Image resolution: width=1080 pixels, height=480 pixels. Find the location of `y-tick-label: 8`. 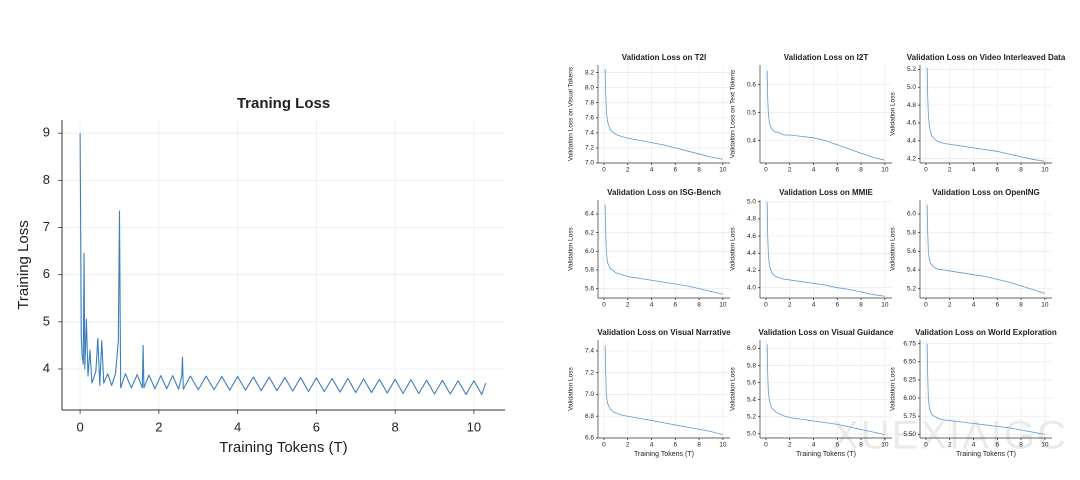

y-tick-label: 8 is located at coordinates (46, 179).